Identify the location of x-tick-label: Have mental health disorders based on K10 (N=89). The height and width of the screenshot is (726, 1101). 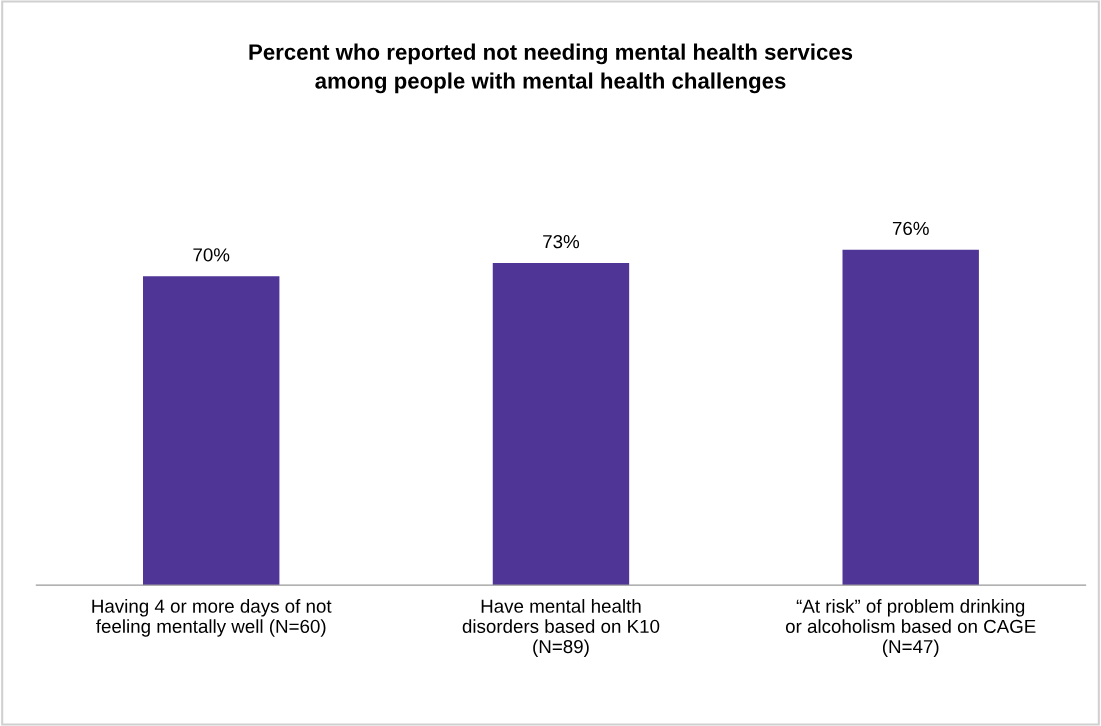
(561, 628).